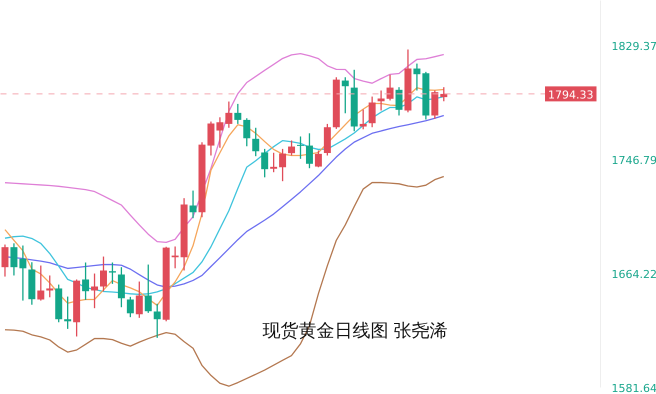  Describe the element at coordinates (634, 161) in the screenshot. I see `y-tick-label: 1746.79` at that location.